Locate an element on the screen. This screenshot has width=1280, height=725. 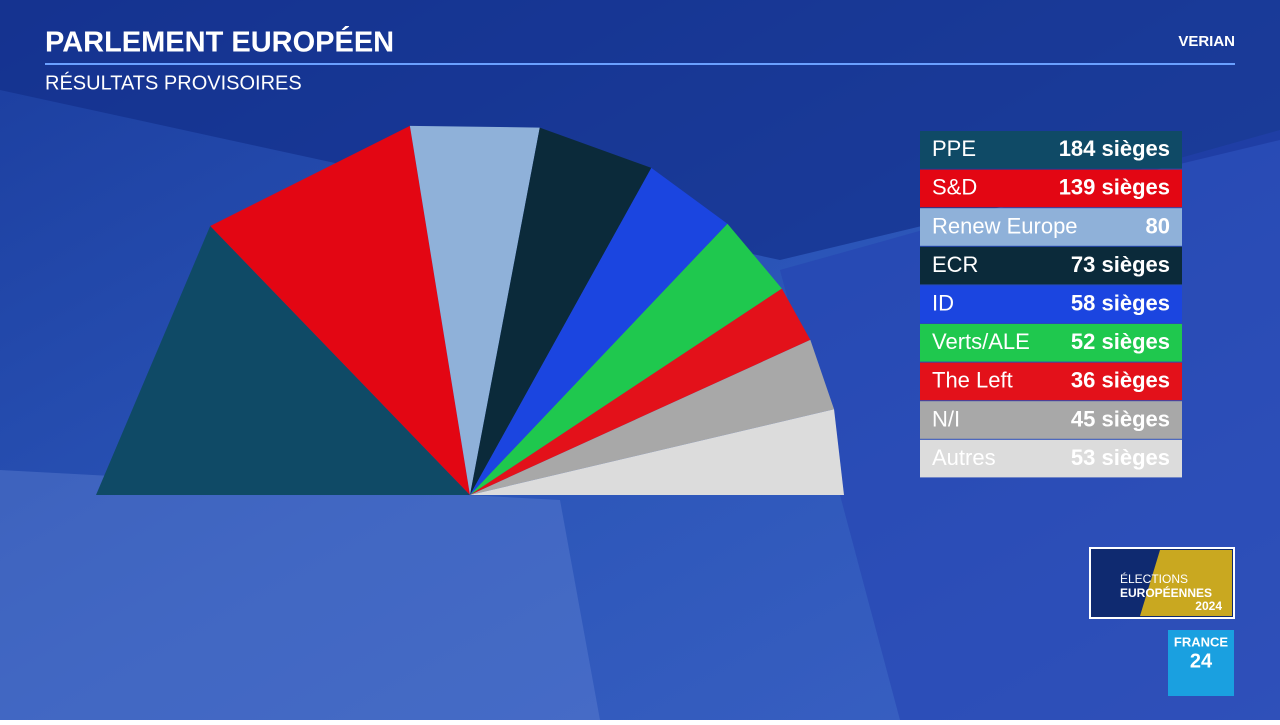
legend-label: The Left is located at coordinates (972, 380).